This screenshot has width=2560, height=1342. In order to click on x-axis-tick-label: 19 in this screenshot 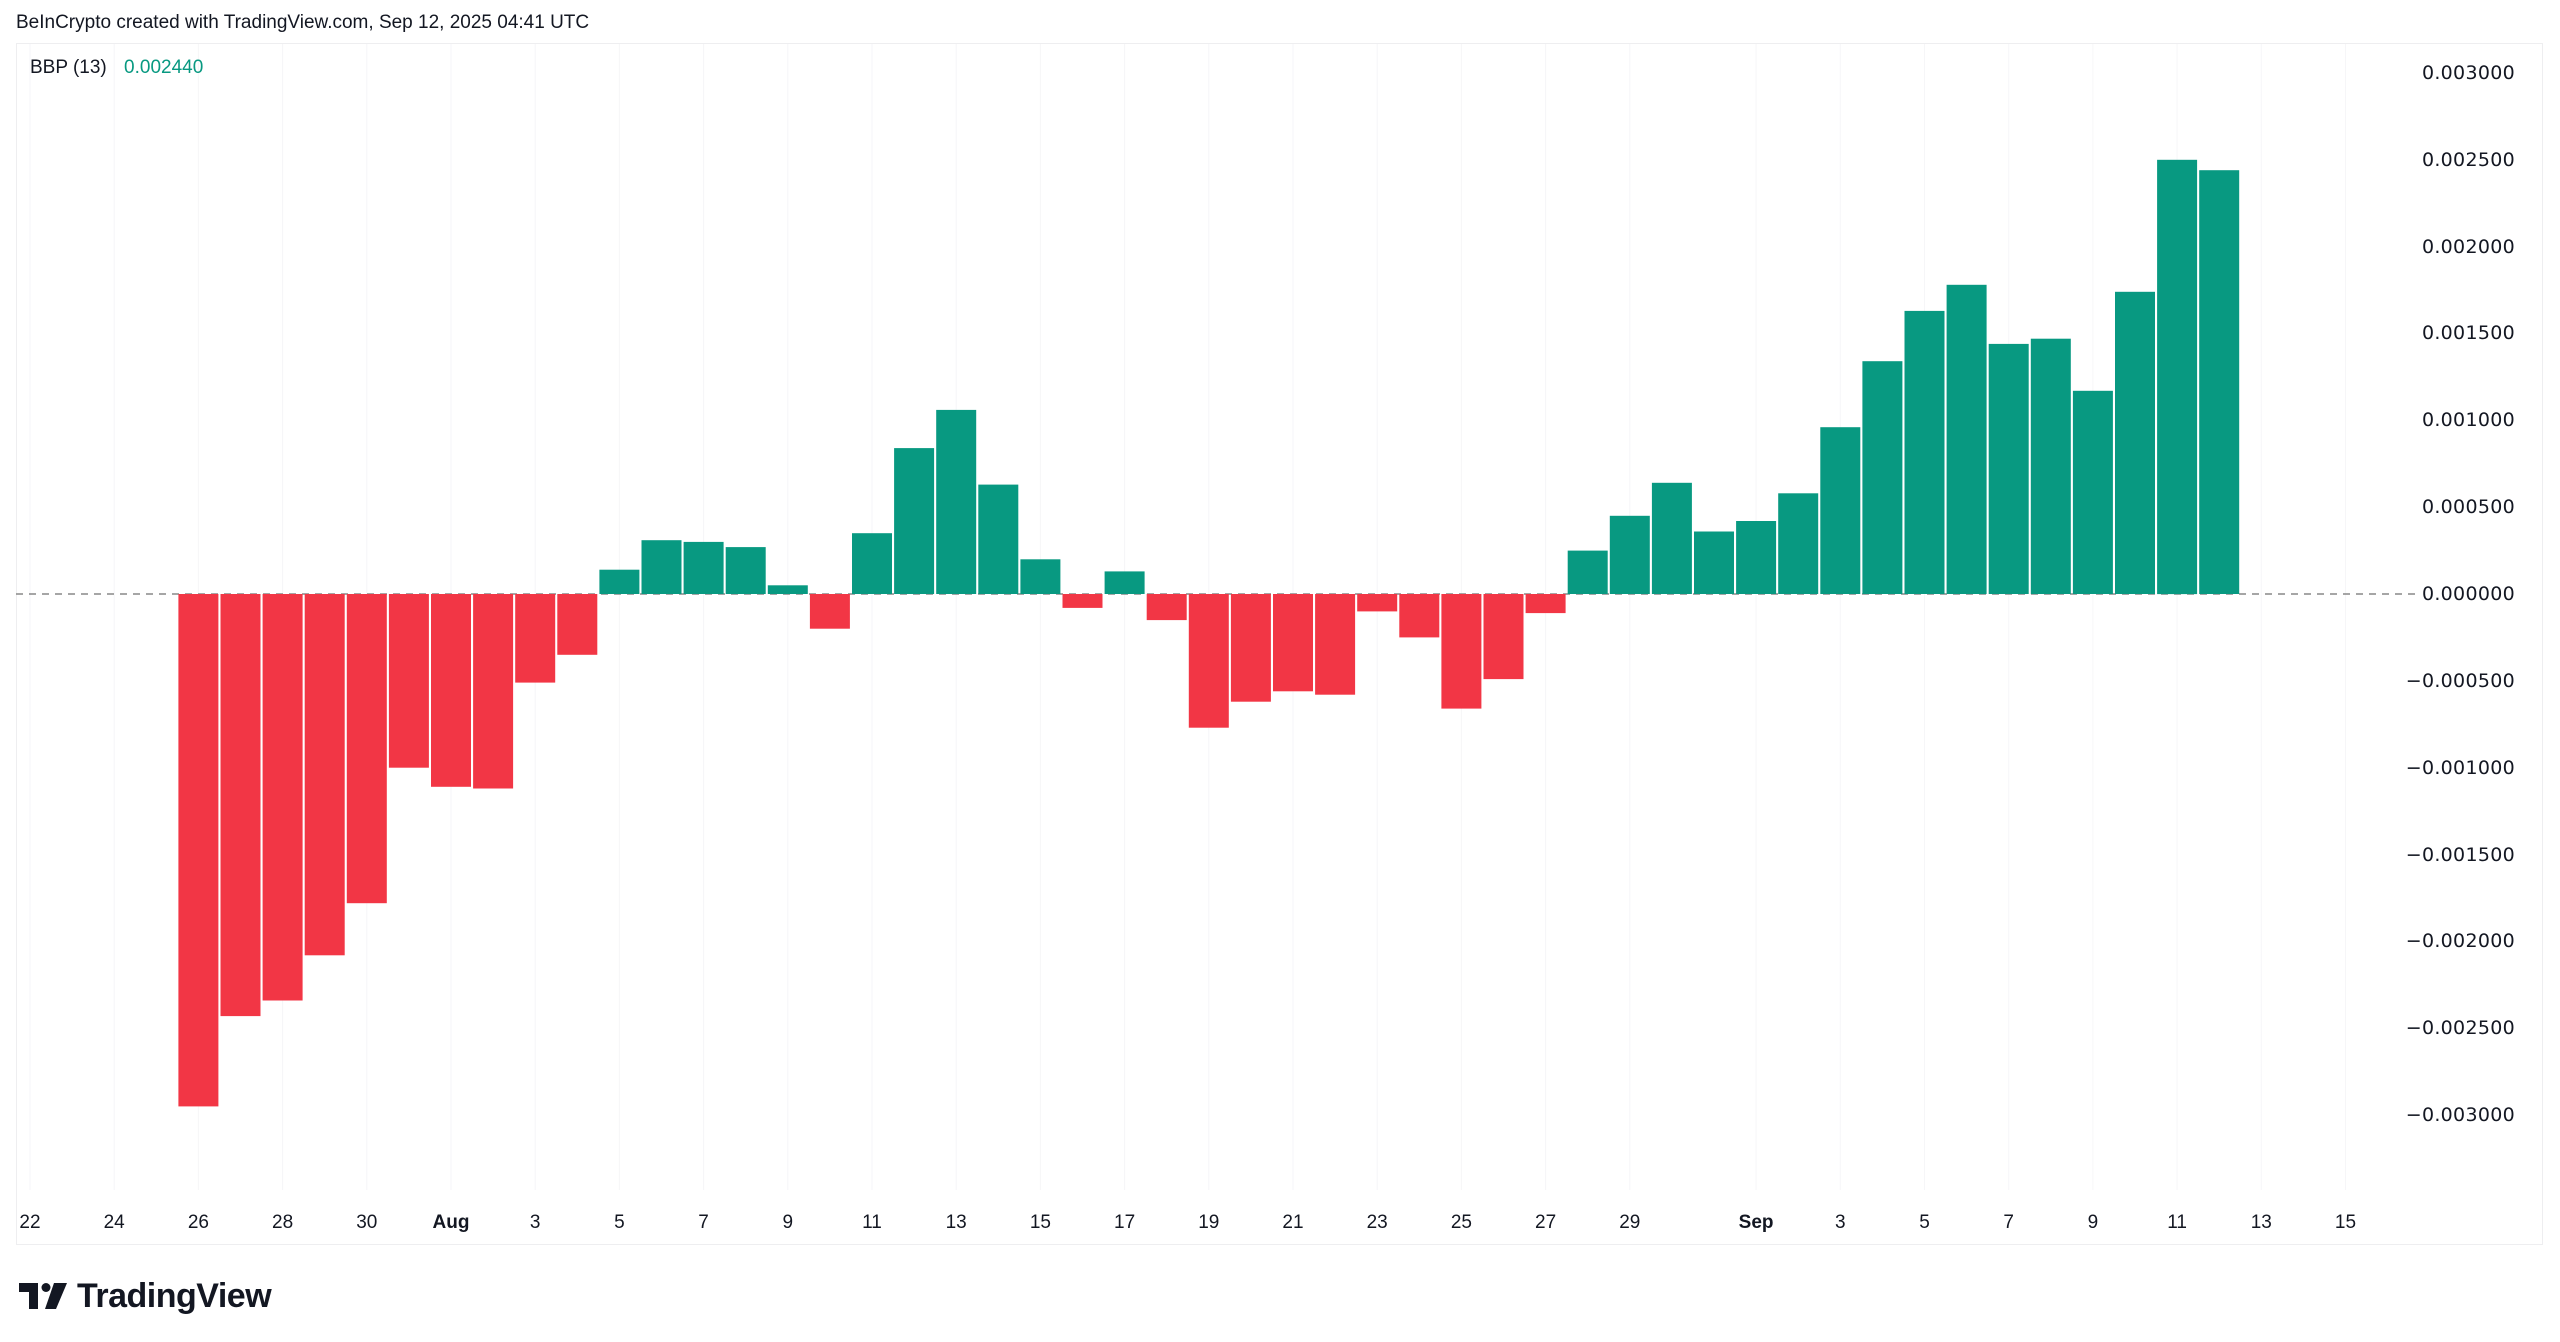, I will do `click(1209, 1222)`.